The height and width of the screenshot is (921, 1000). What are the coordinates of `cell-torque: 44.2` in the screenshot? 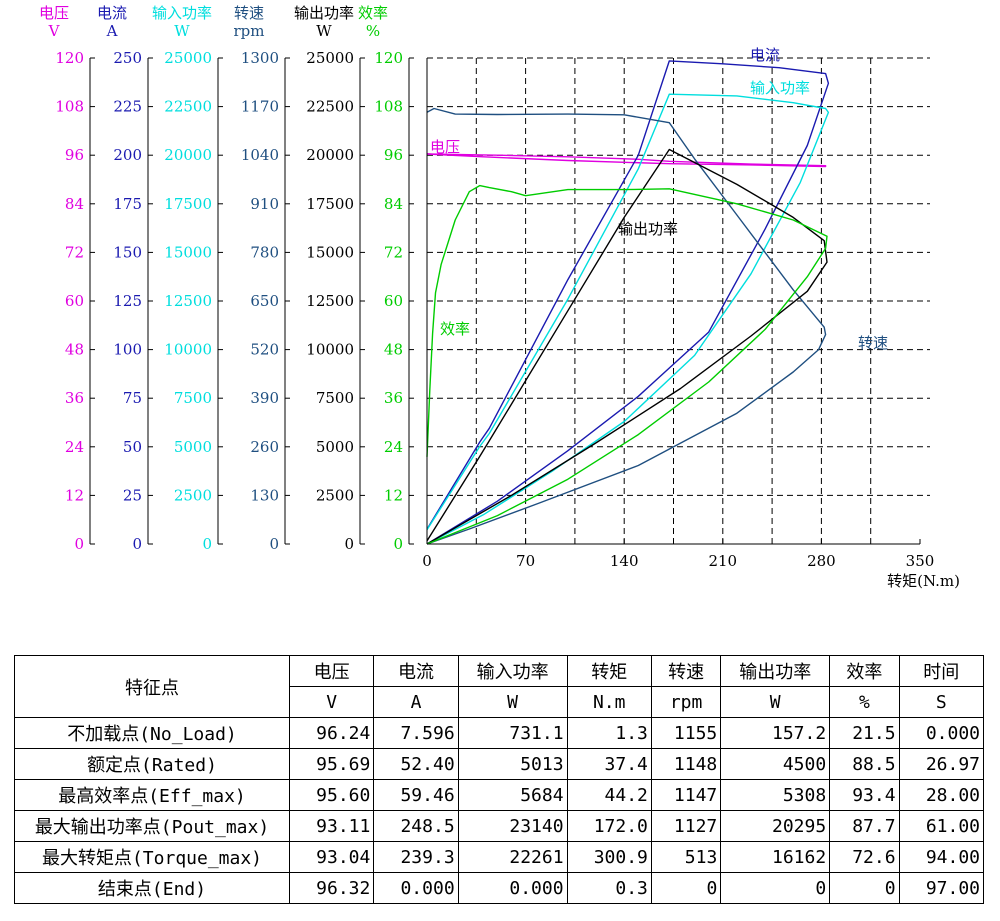 It's located at (609, 795).